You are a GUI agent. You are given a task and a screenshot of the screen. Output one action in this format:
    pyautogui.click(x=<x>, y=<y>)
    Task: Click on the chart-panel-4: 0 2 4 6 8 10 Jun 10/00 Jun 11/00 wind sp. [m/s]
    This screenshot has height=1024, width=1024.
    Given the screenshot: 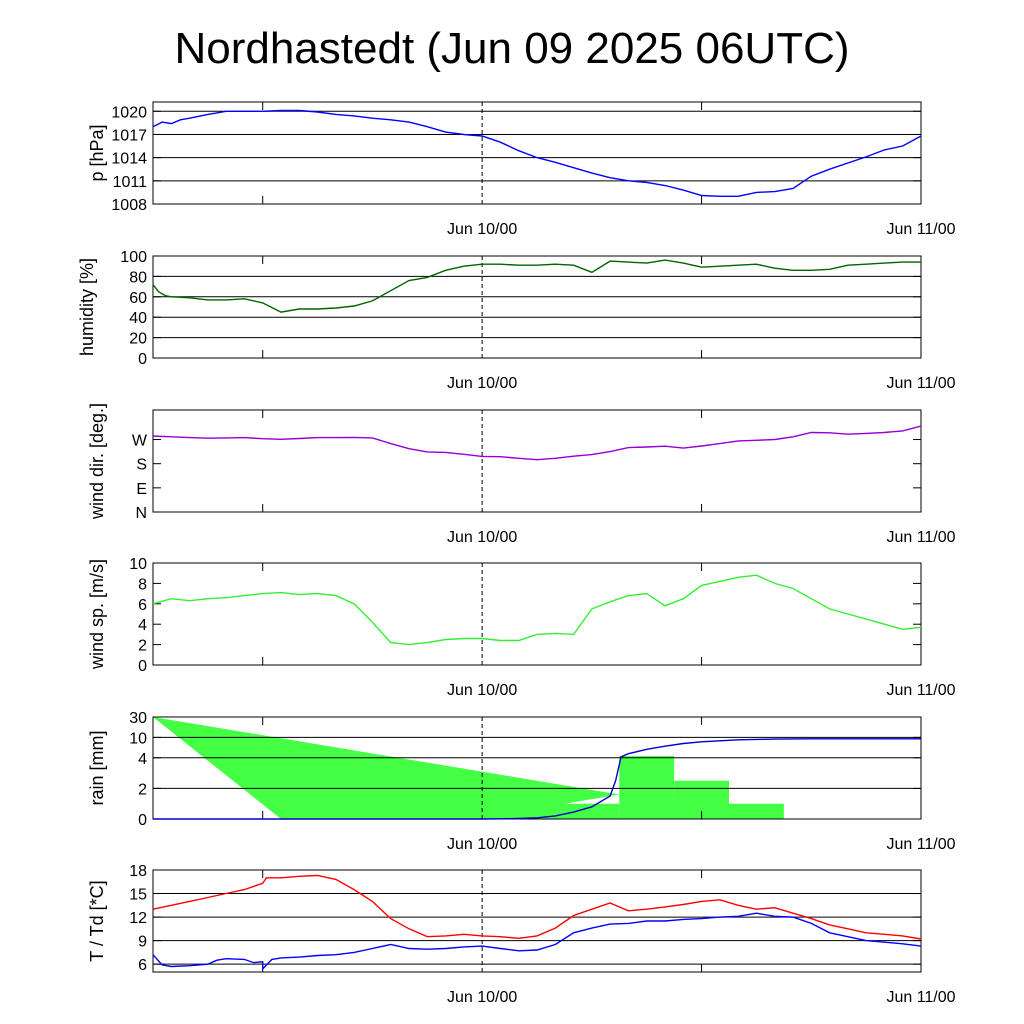 What is the action you would take?
    pyautogui.click(x=521, y=627)
    